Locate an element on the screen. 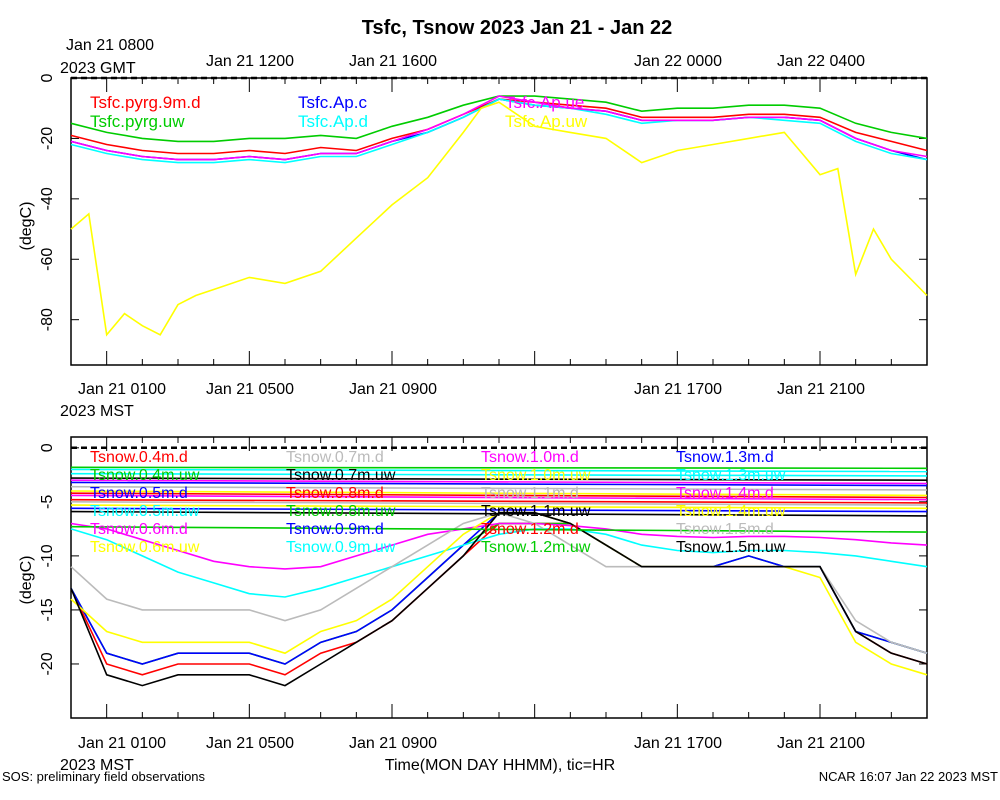 This screenshot has height=800, width=1000. footer-right: NCAR 16:07 Jan 22 2023 MST is located at coordinates (908, 776).